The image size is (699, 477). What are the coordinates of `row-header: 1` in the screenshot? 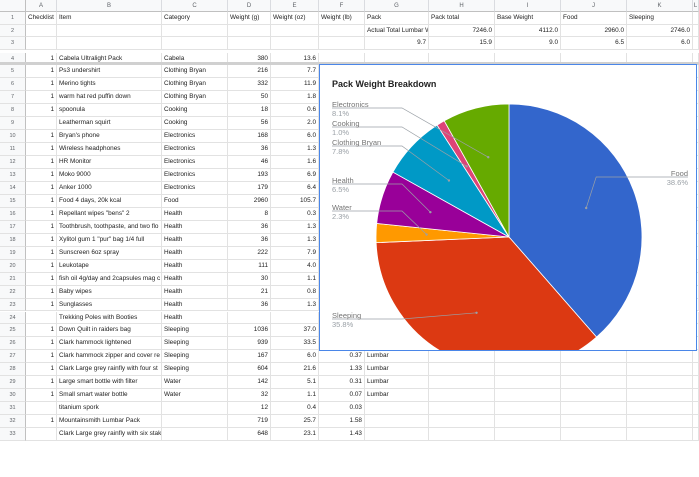 It's located at (13, 18).